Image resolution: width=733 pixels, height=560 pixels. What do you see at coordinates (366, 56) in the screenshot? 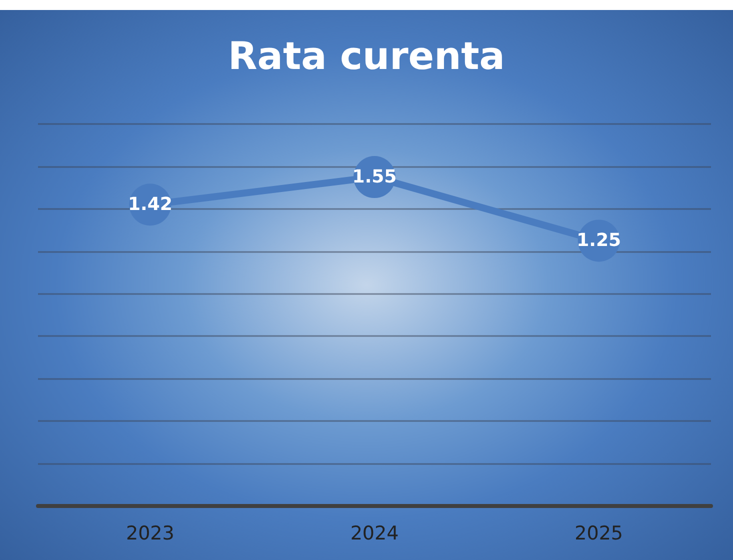
I see `chart-title: Rata curenta` at bounding box center [366, 56].